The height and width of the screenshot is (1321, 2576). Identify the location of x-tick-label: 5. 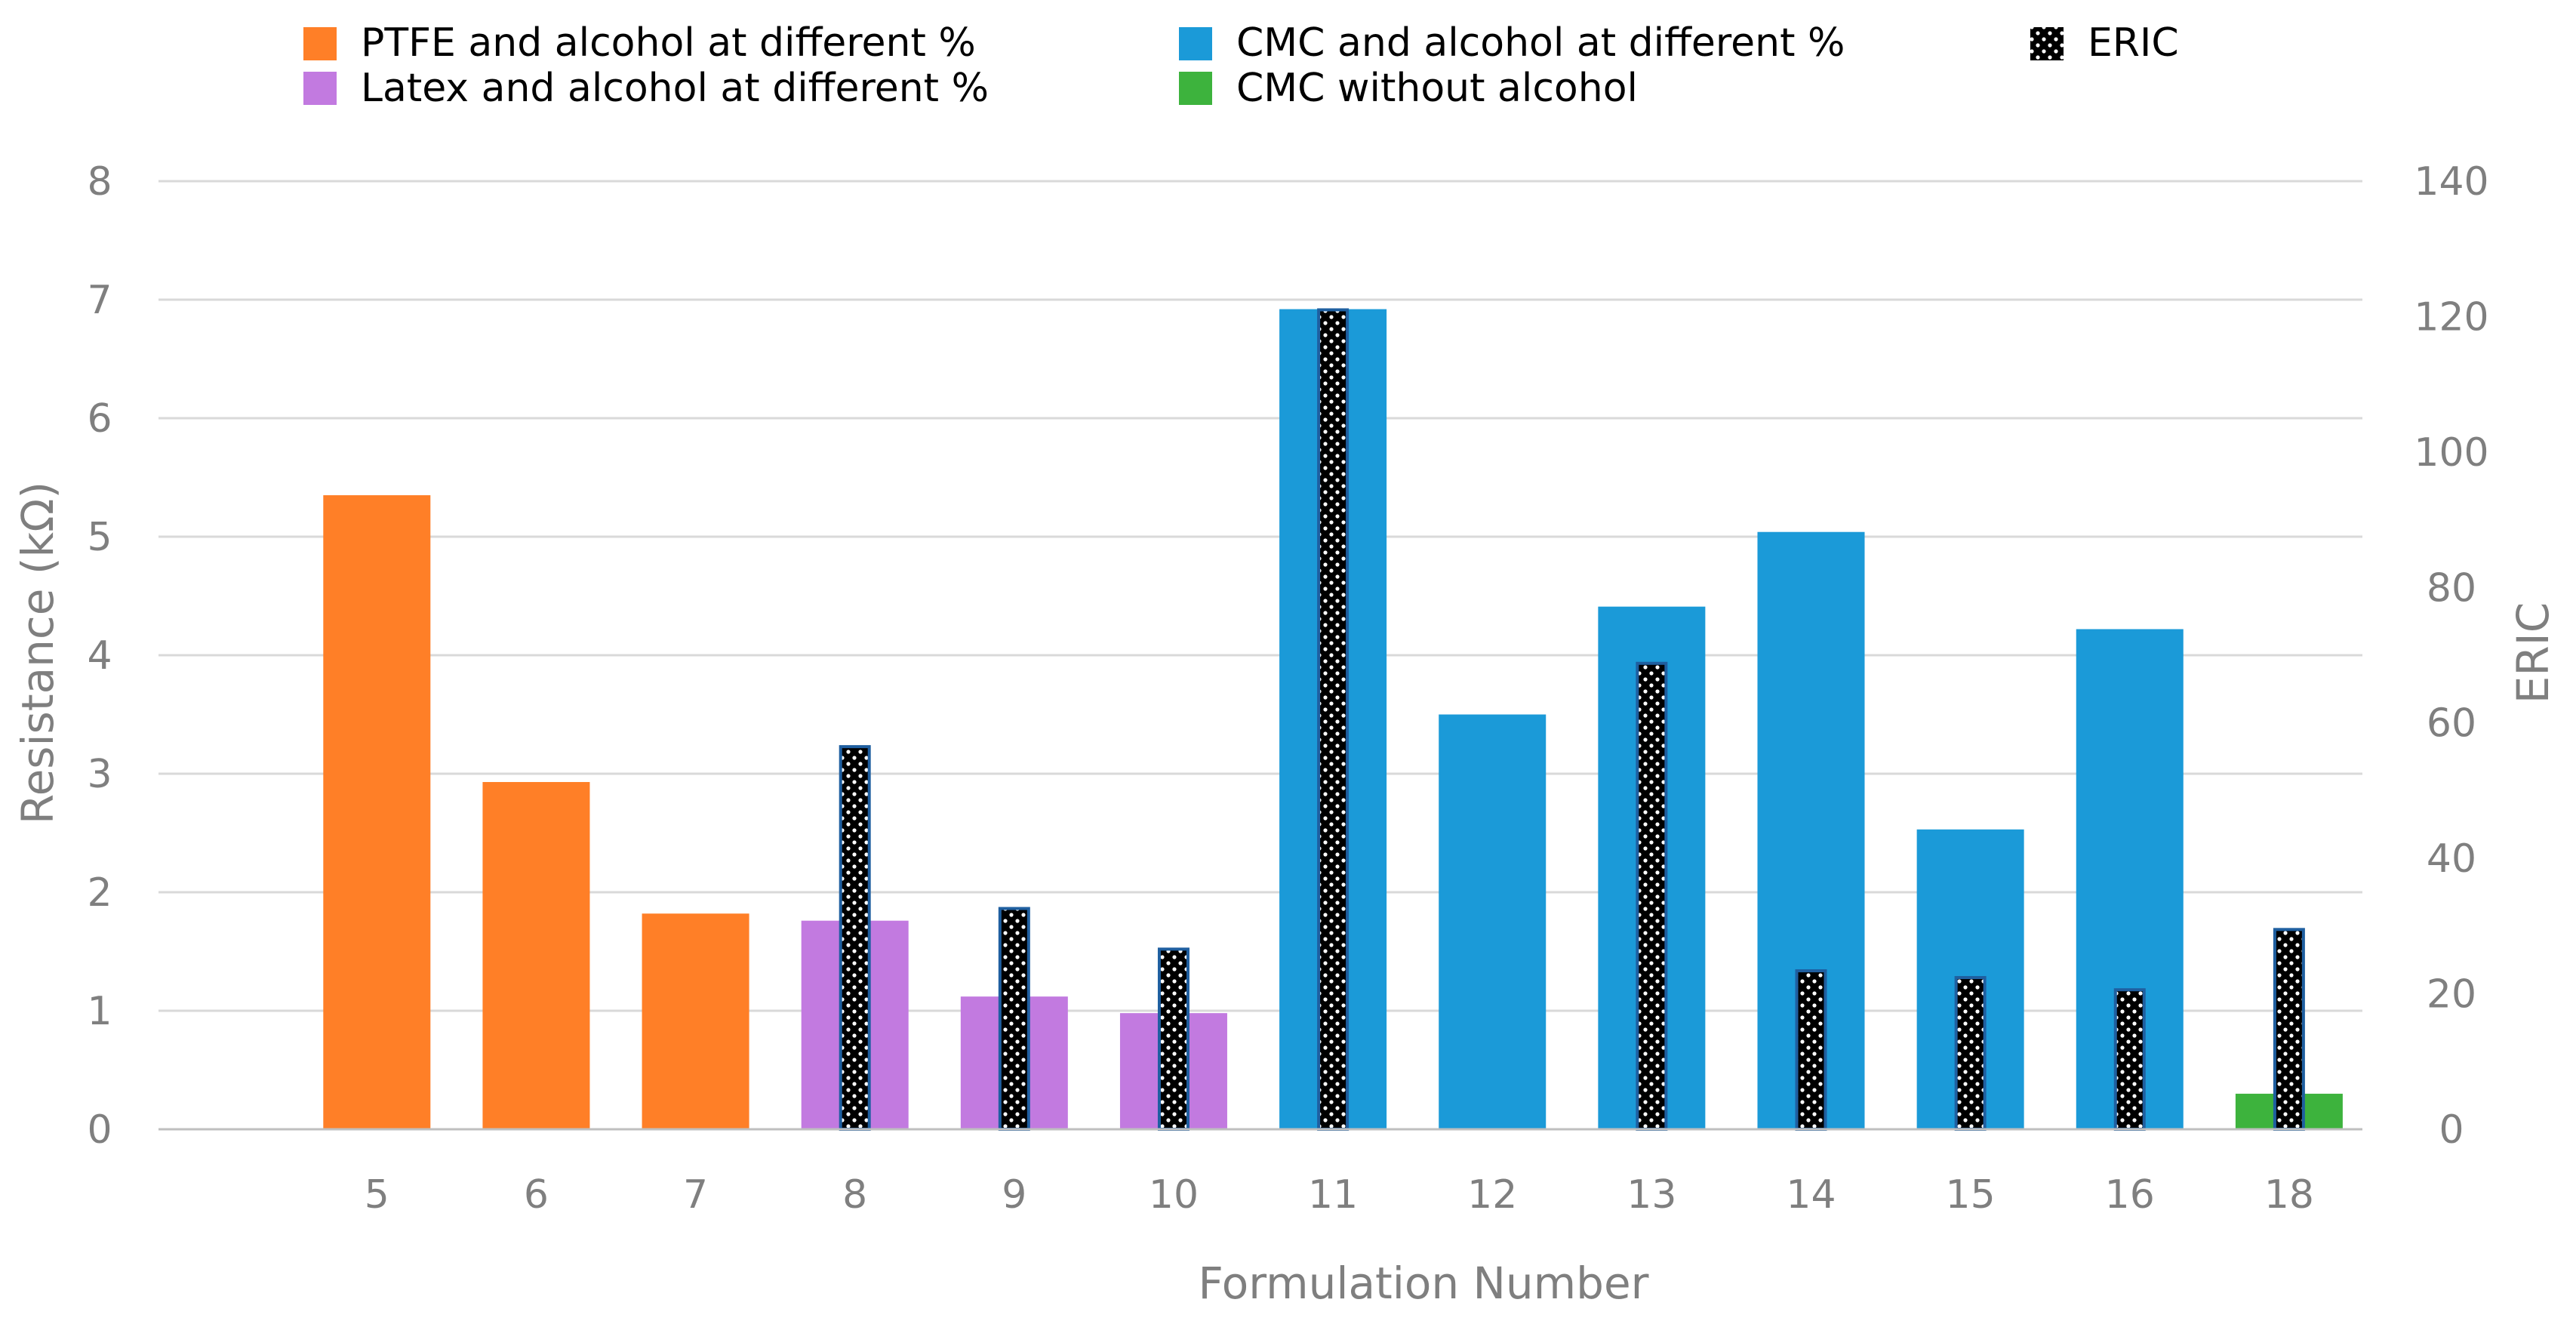
(377, 1195).